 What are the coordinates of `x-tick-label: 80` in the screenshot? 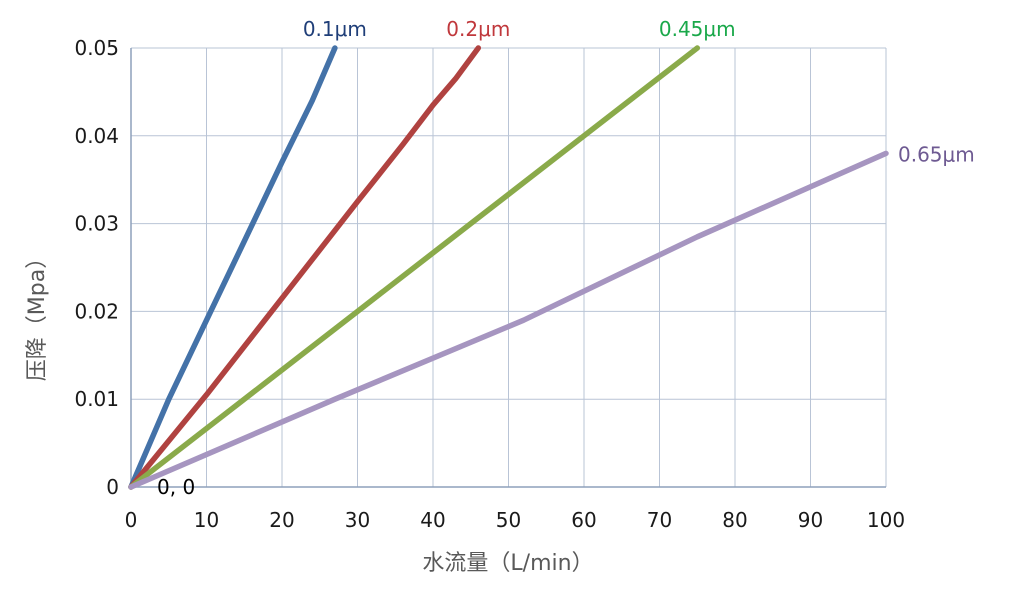 It's located at (734, 520).